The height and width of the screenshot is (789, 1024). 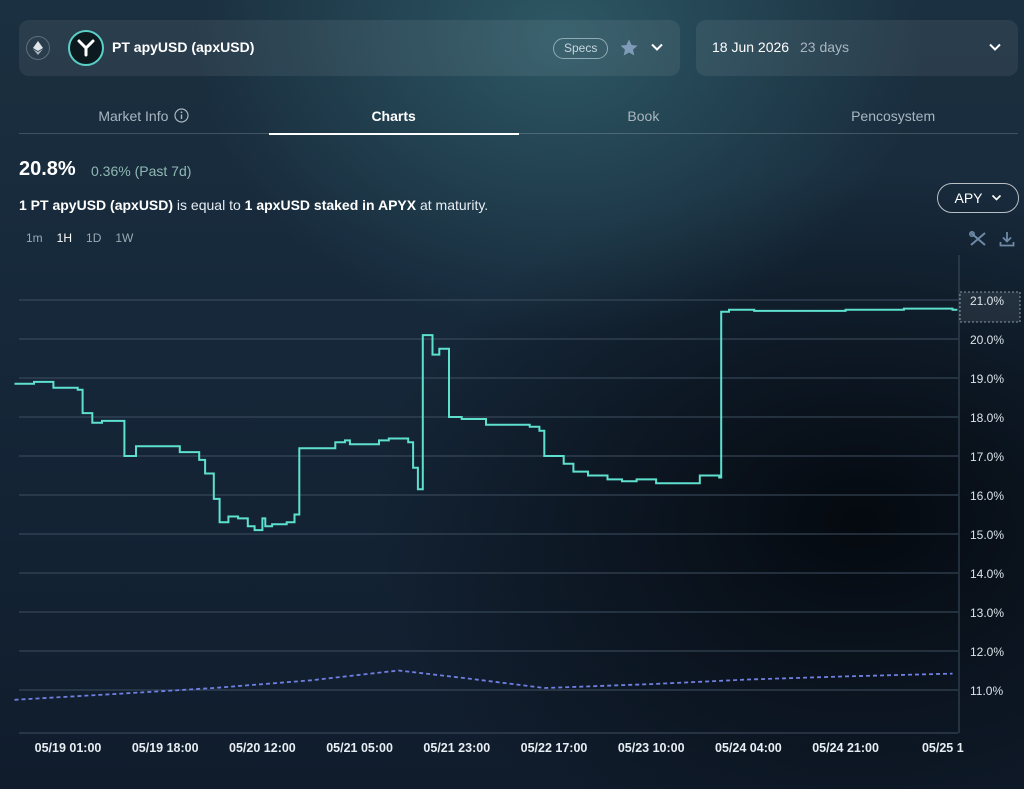 What do you see at coordinates (96, 205) in the screenshot?
I see `desc-pt-amount: 1 PT apyUSD (apxUSD)` at bounding box center [96, 205].